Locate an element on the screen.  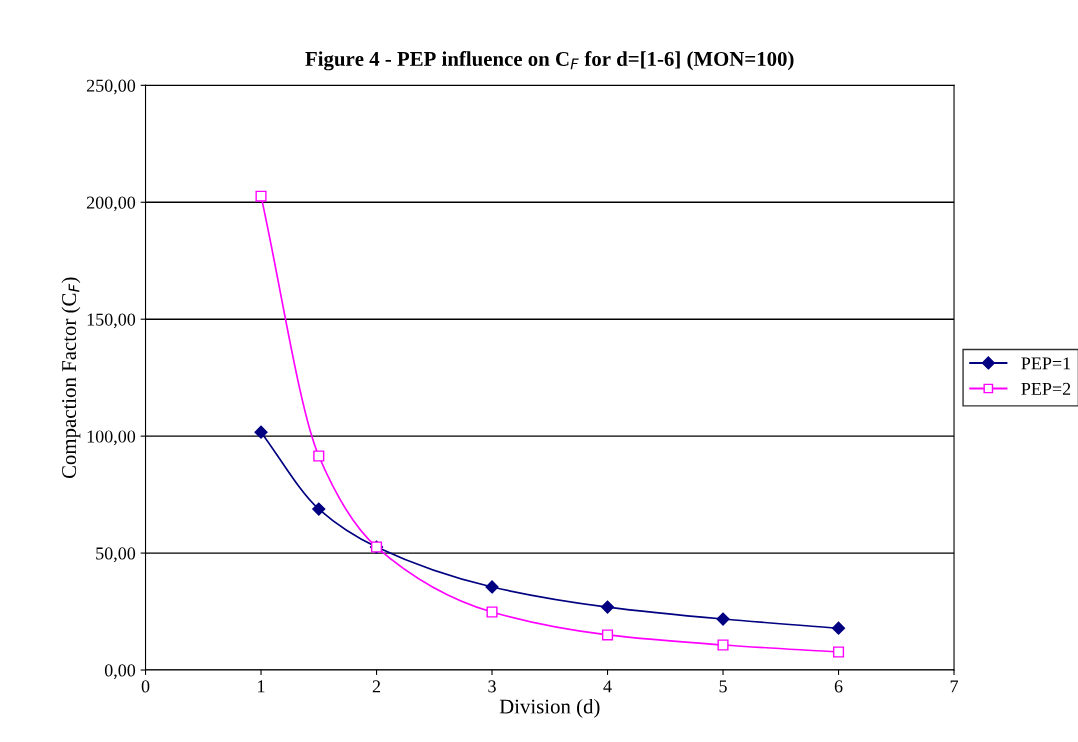
x-tick-label: 6 is located at coordinates (838, 686).